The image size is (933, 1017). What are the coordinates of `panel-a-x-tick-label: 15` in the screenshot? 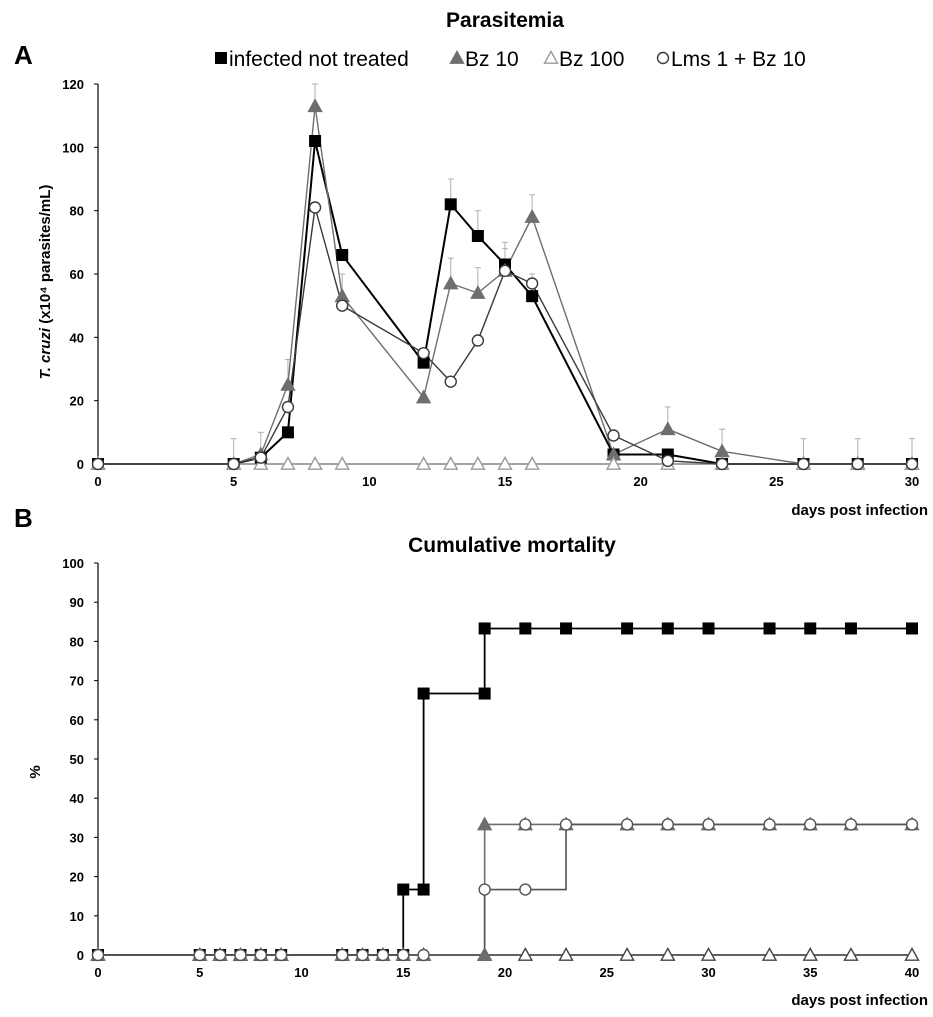 It's located at (505, 481).